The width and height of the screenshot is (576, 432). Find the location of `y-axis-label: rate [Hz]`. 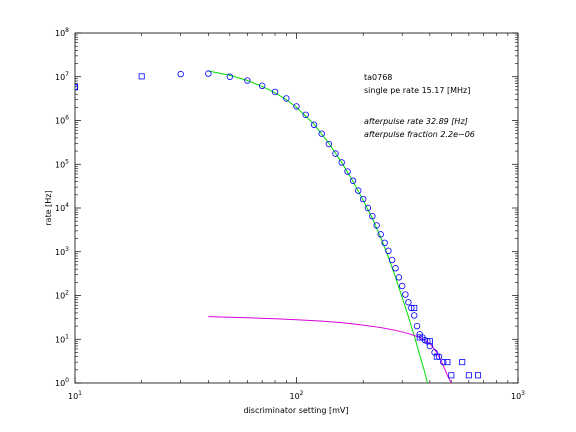

y-axis-label: rate [Hz] is located at coordinates (48, 207).